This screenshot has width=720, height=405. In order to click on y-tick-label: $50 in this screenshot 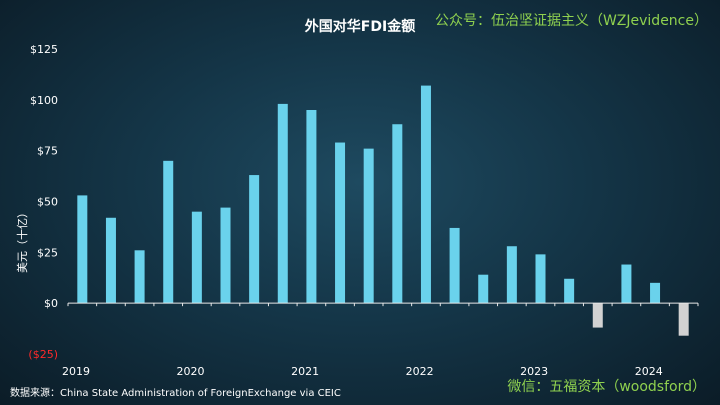, I will do `click(47, 202)`.